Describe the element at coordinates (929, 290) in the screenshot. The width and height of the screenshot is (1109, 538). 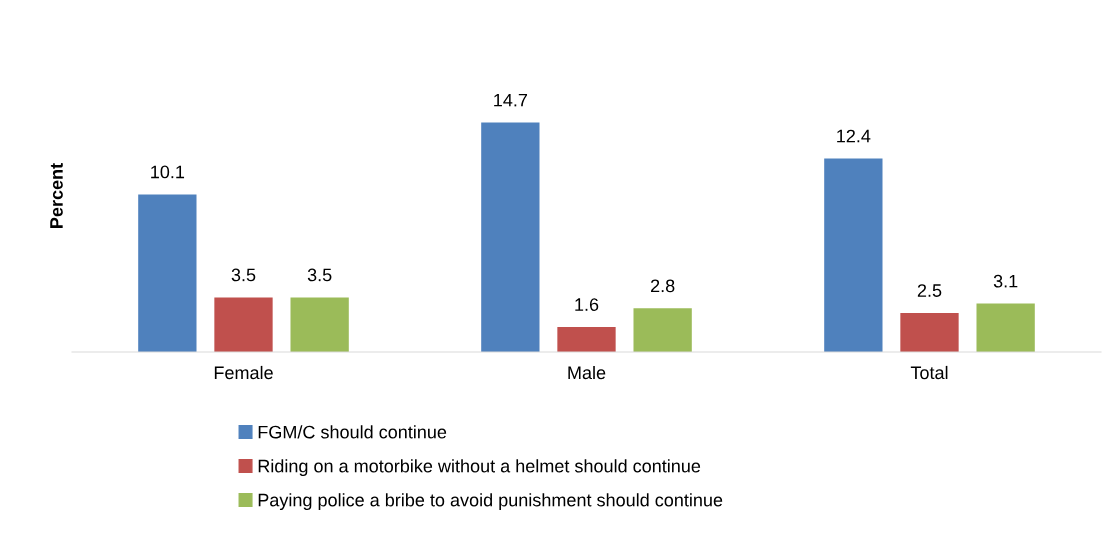
I see `data-label: 2.5` at that location.